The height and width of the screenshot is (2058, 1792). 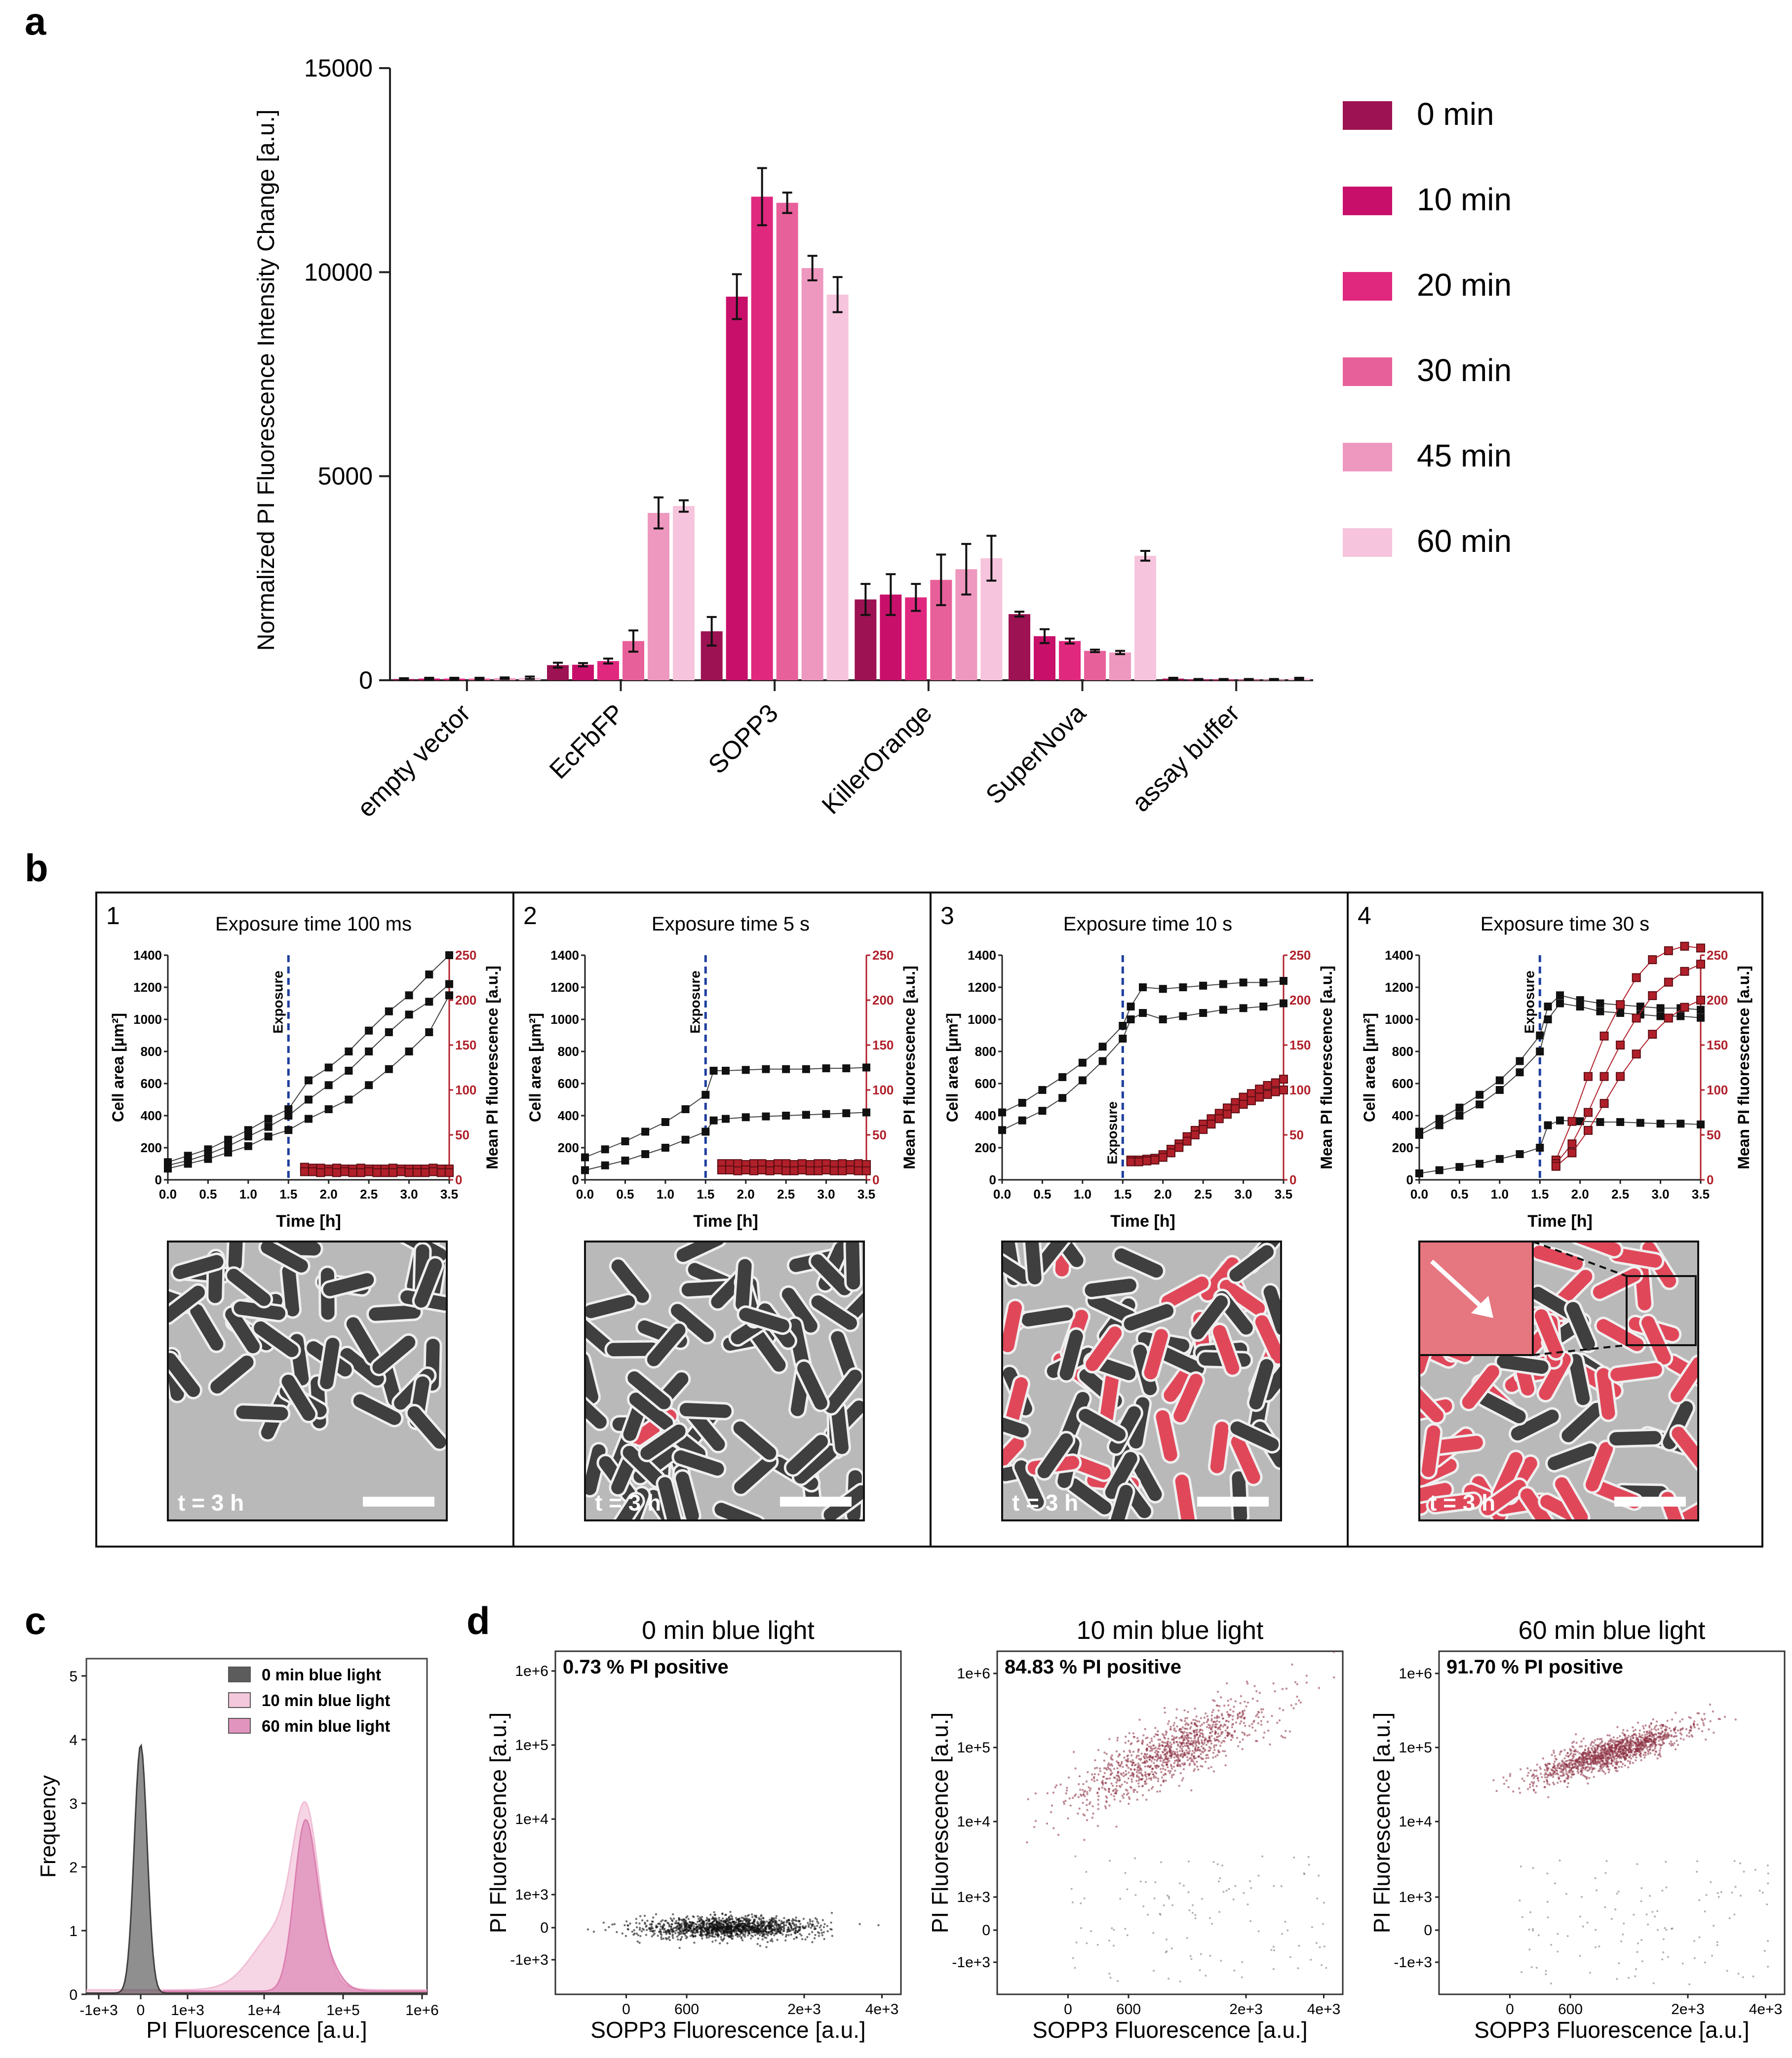 What do you see at coordinates (576, 1179) in the screenshot?
I see `y-tick-label: 0` at bounding box center [576, 1179].